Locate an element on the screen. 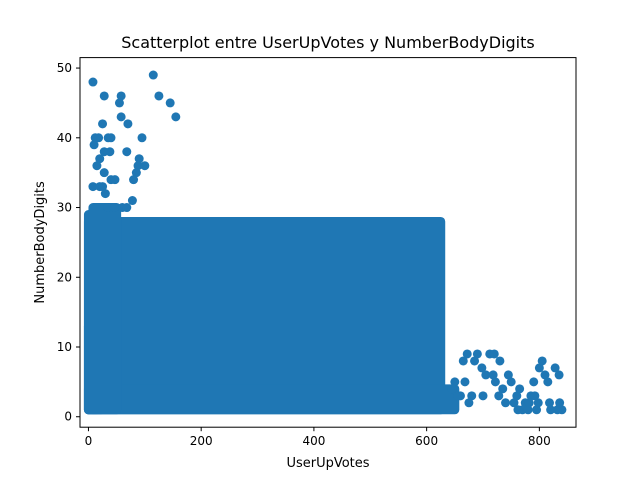  y-tick-label: 20 is located at coordinates (64, 277).